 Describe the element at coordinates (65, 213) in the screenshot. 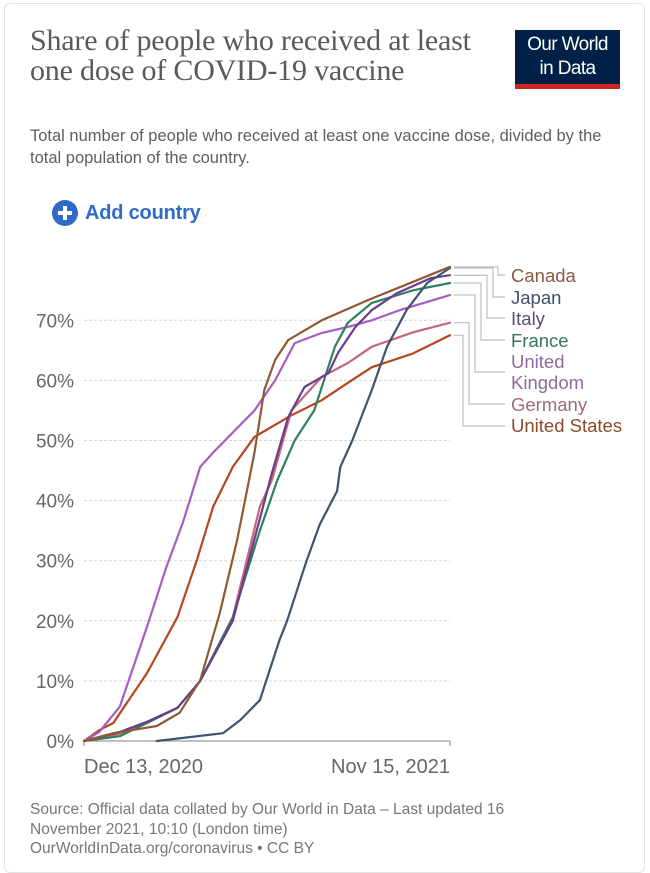

I see `plus-circle-icon` at that location.